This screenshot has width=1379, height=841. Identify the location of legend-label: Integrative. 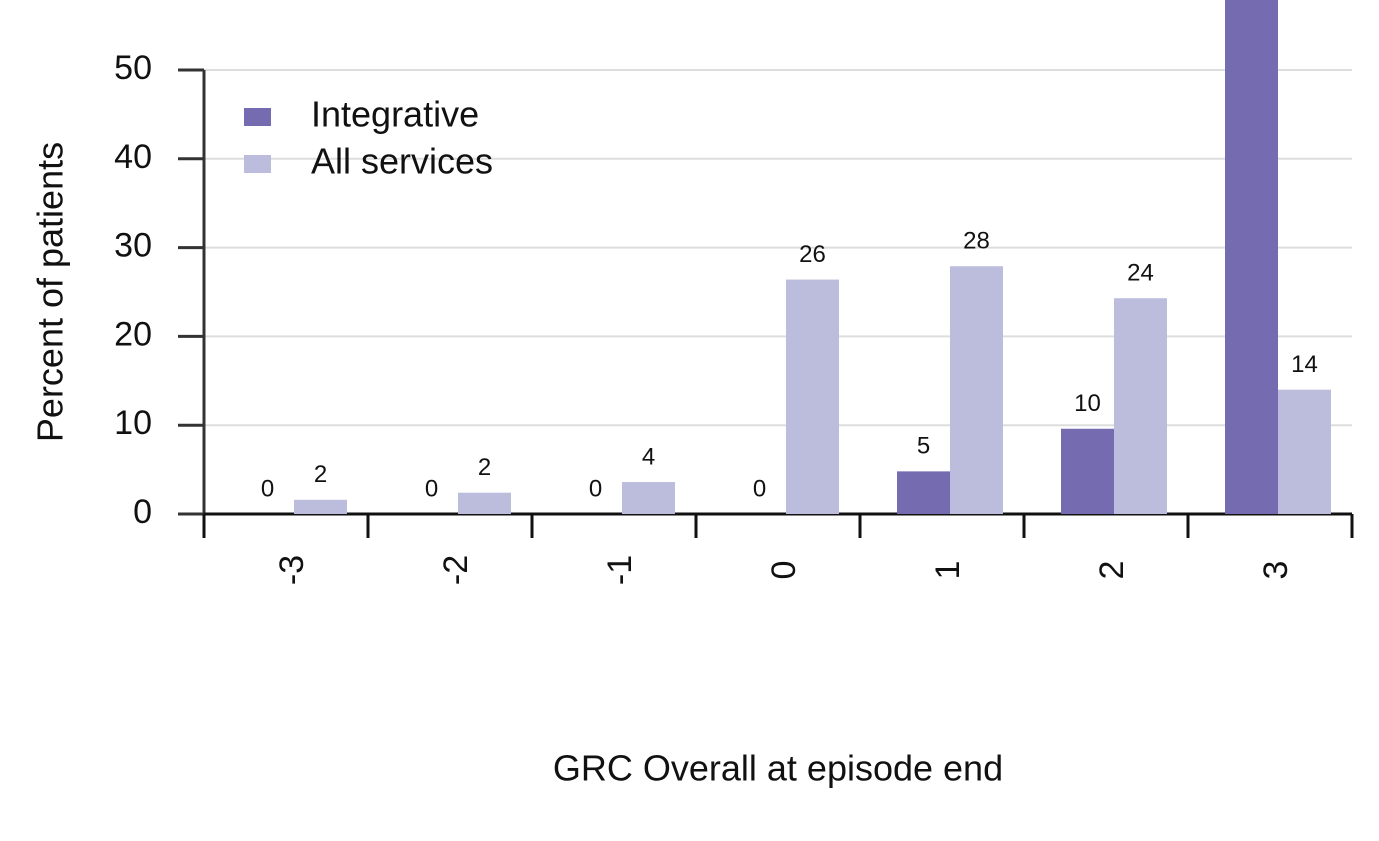
(395, 114).